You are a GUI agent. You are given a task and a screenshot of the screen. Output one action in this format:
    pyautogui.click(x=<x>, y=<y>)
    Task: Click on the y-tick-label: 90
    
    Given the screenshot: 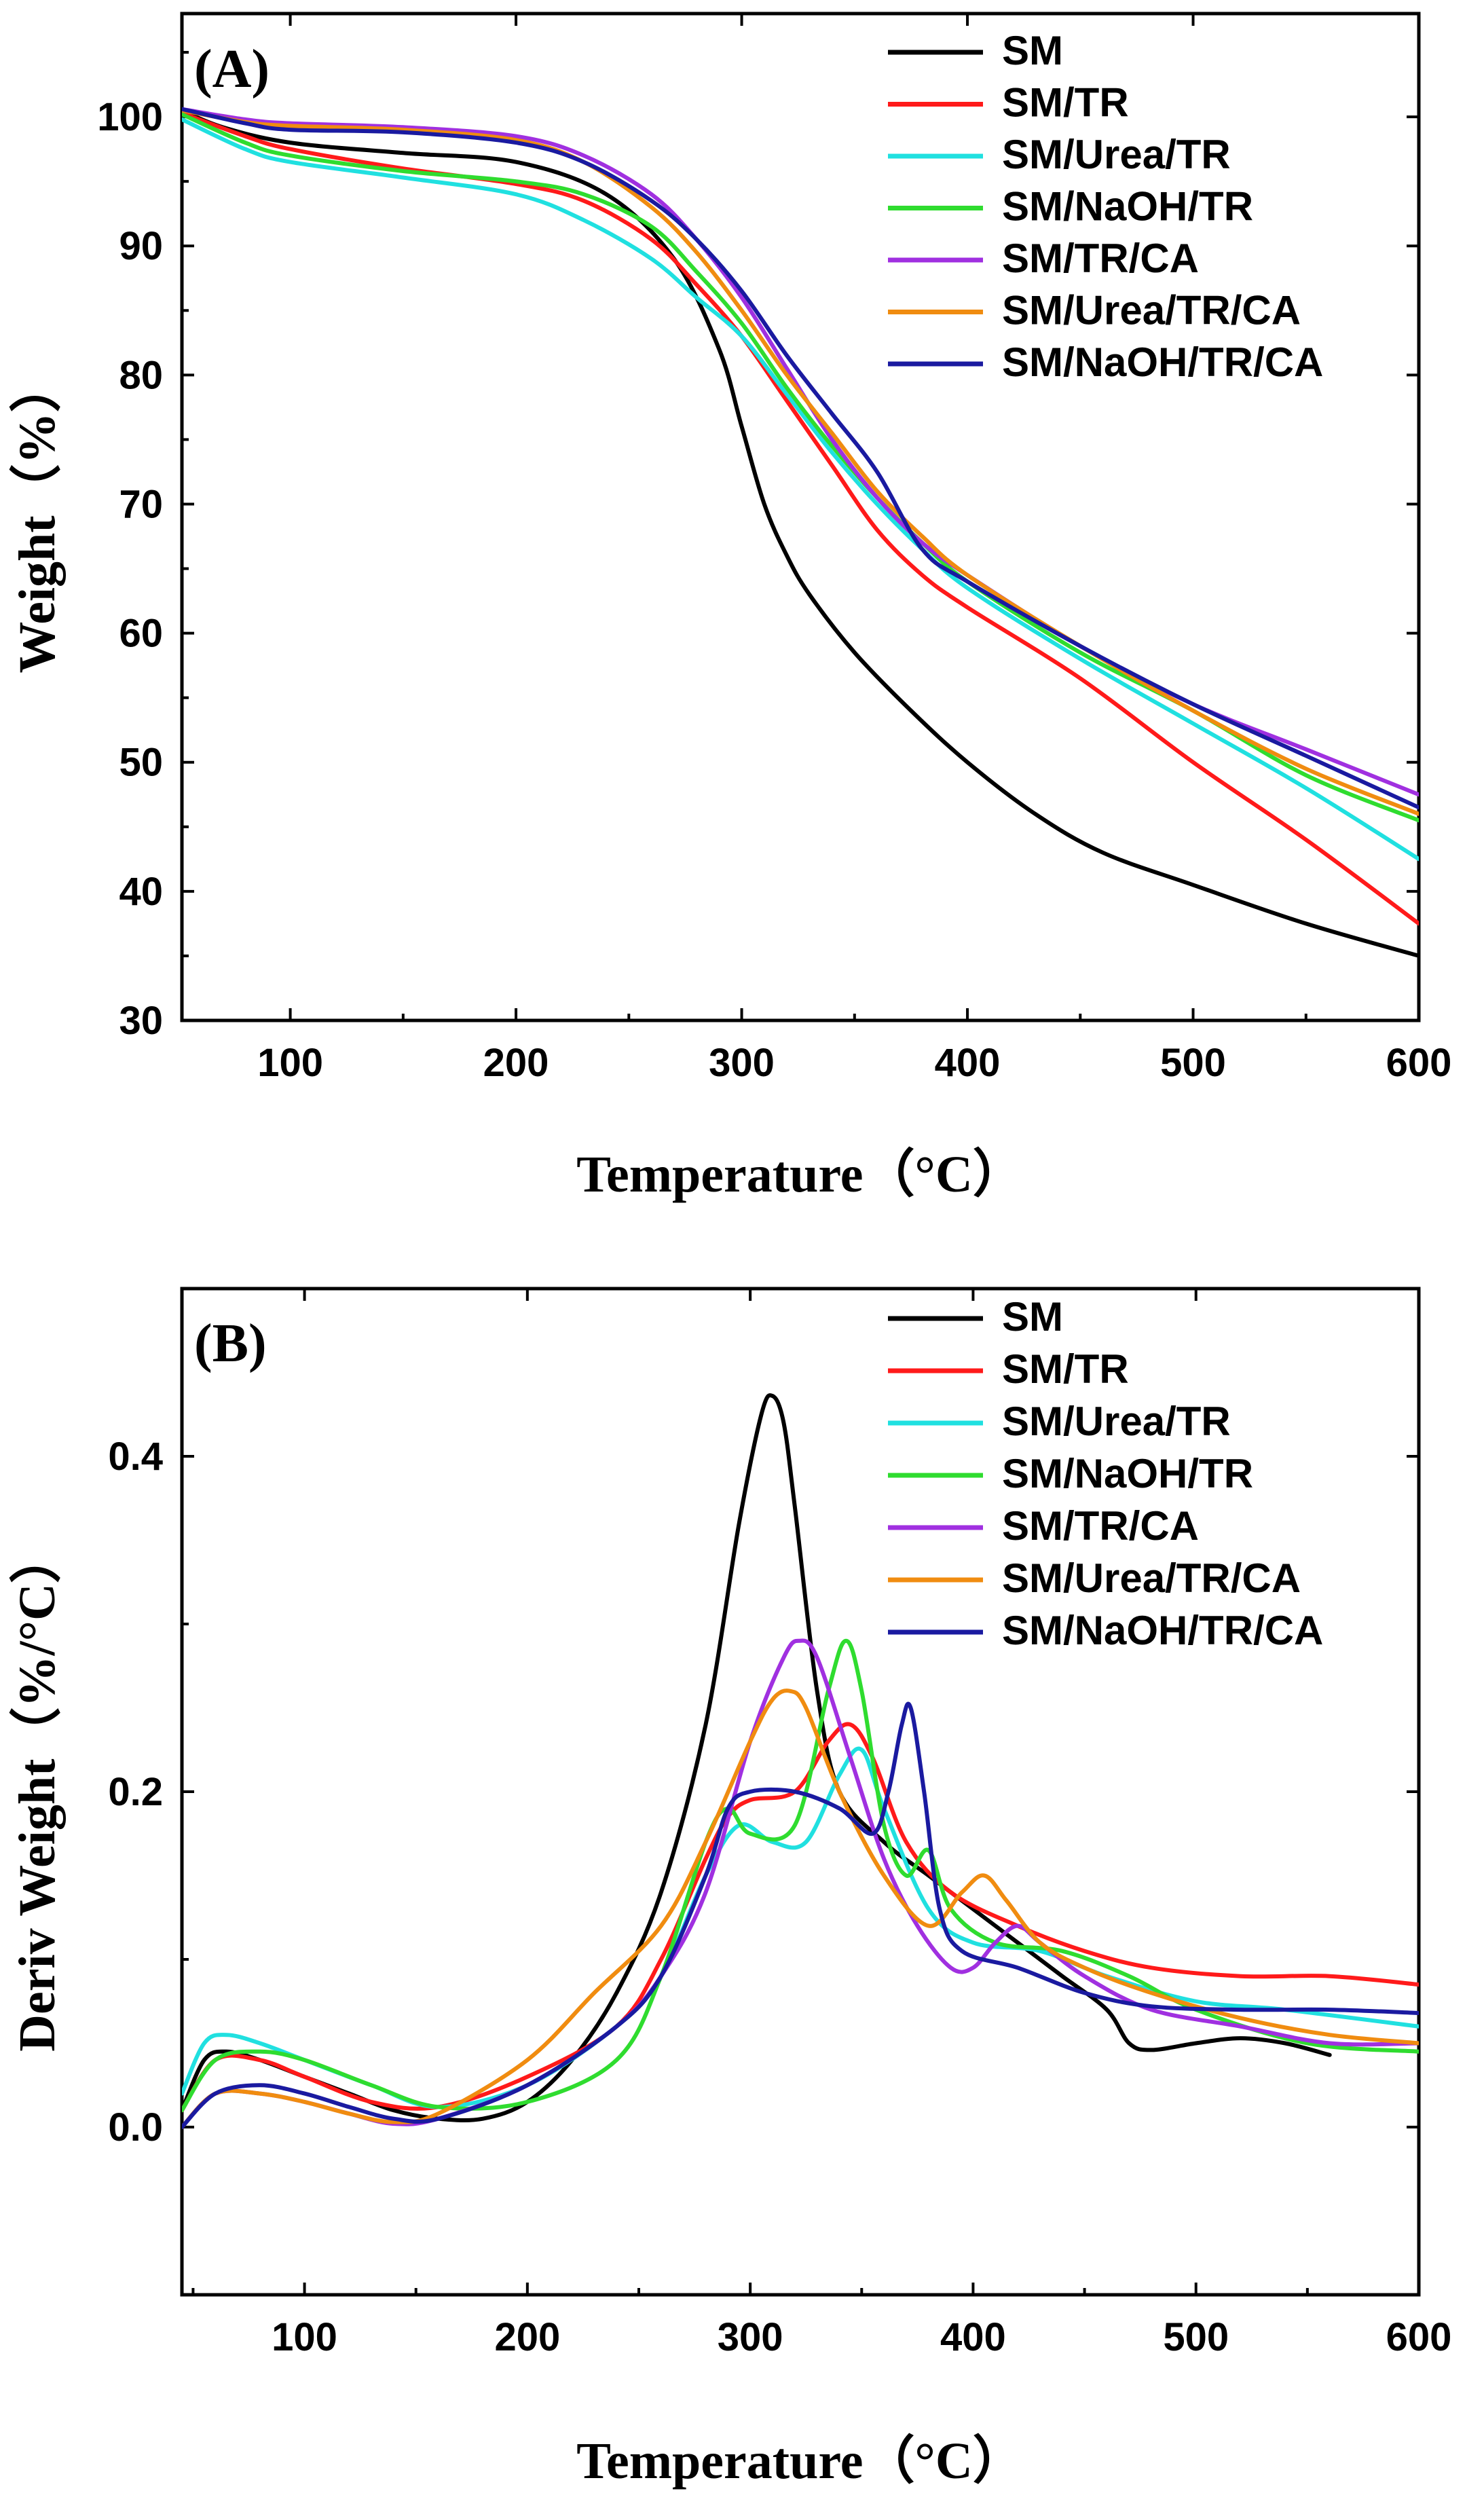 What is the action you would take?
    pyautogui.click(x=141, y=246)
    